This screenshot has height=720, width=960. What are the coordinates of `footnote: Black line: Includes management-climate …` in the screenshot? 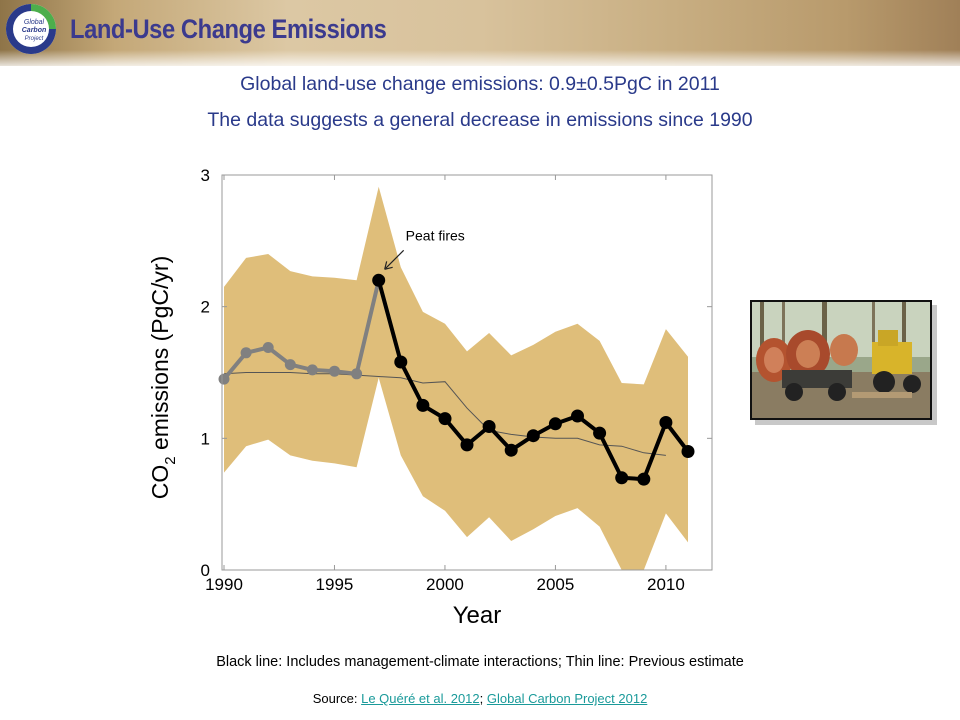 It's located at (480, 662).